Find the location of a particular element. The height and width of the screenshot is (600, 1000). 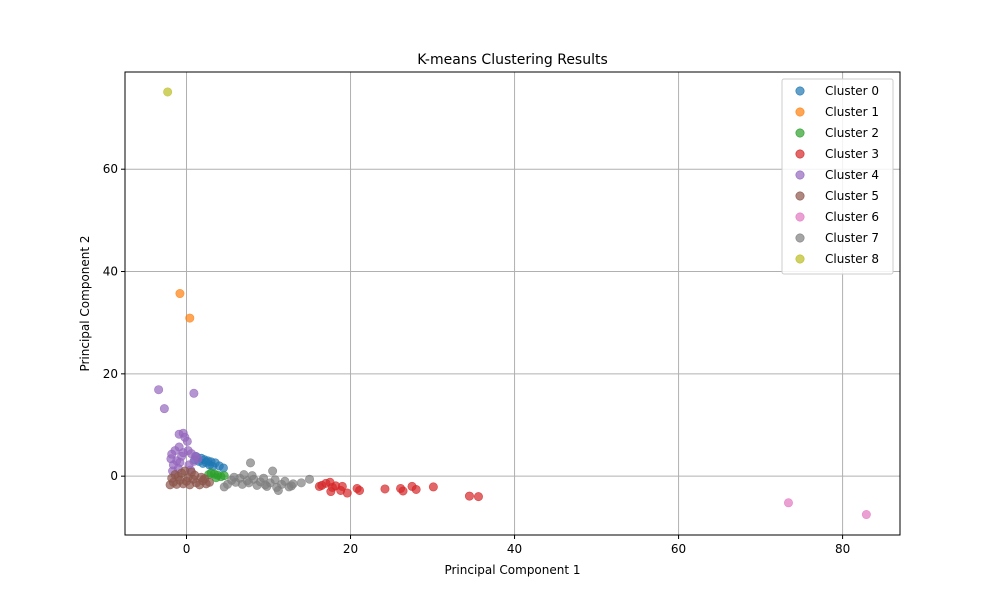

x-tick-label: 80 is located at coordinates (842, 549).